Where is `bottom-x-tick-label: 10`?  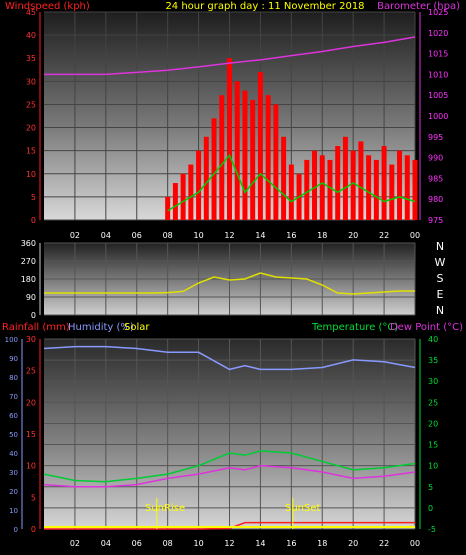
bottom-x-tick-label: 10 is located at coordinates (198, 543).